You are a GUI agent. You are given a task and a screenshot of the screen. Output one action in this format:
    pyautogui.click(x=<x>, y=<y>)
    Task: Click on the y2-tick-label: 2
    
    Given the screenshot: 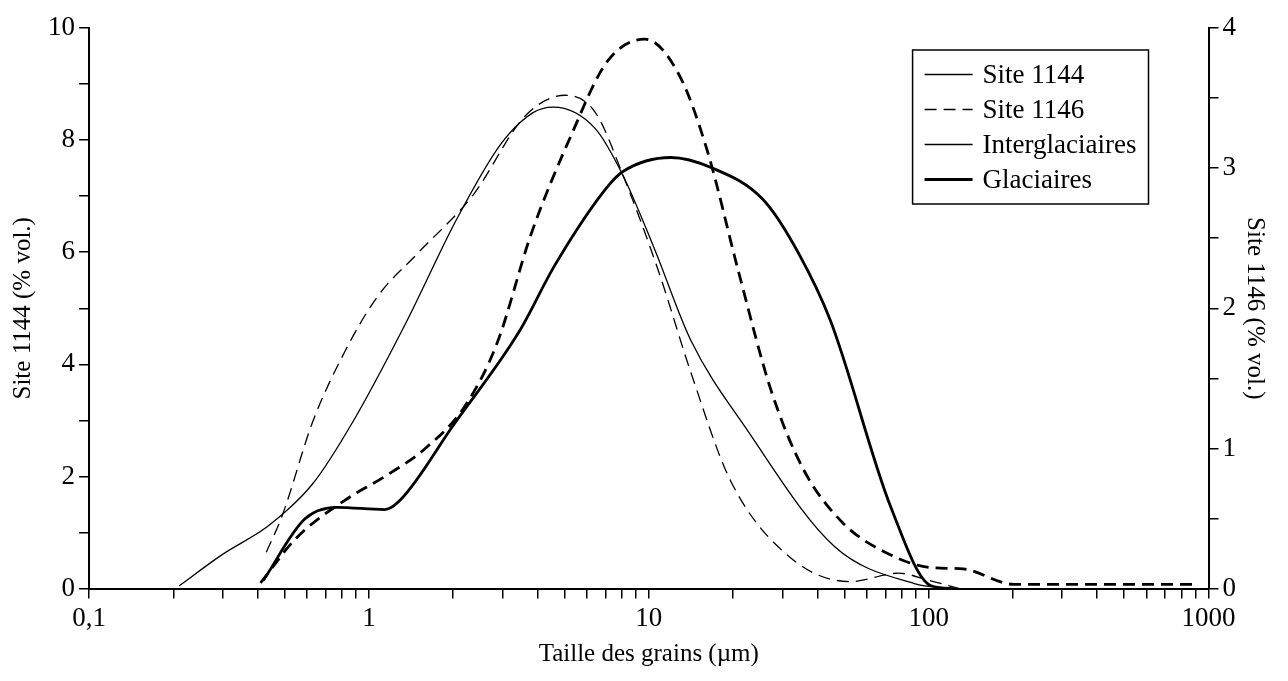 What is the action you would take?
    pyautogui.click(x=1229, y=306)
    